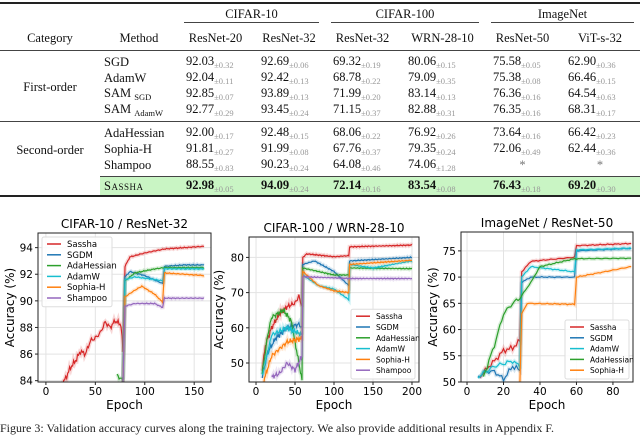  I want to click on std-value: ±0.46, so click(371, 168).